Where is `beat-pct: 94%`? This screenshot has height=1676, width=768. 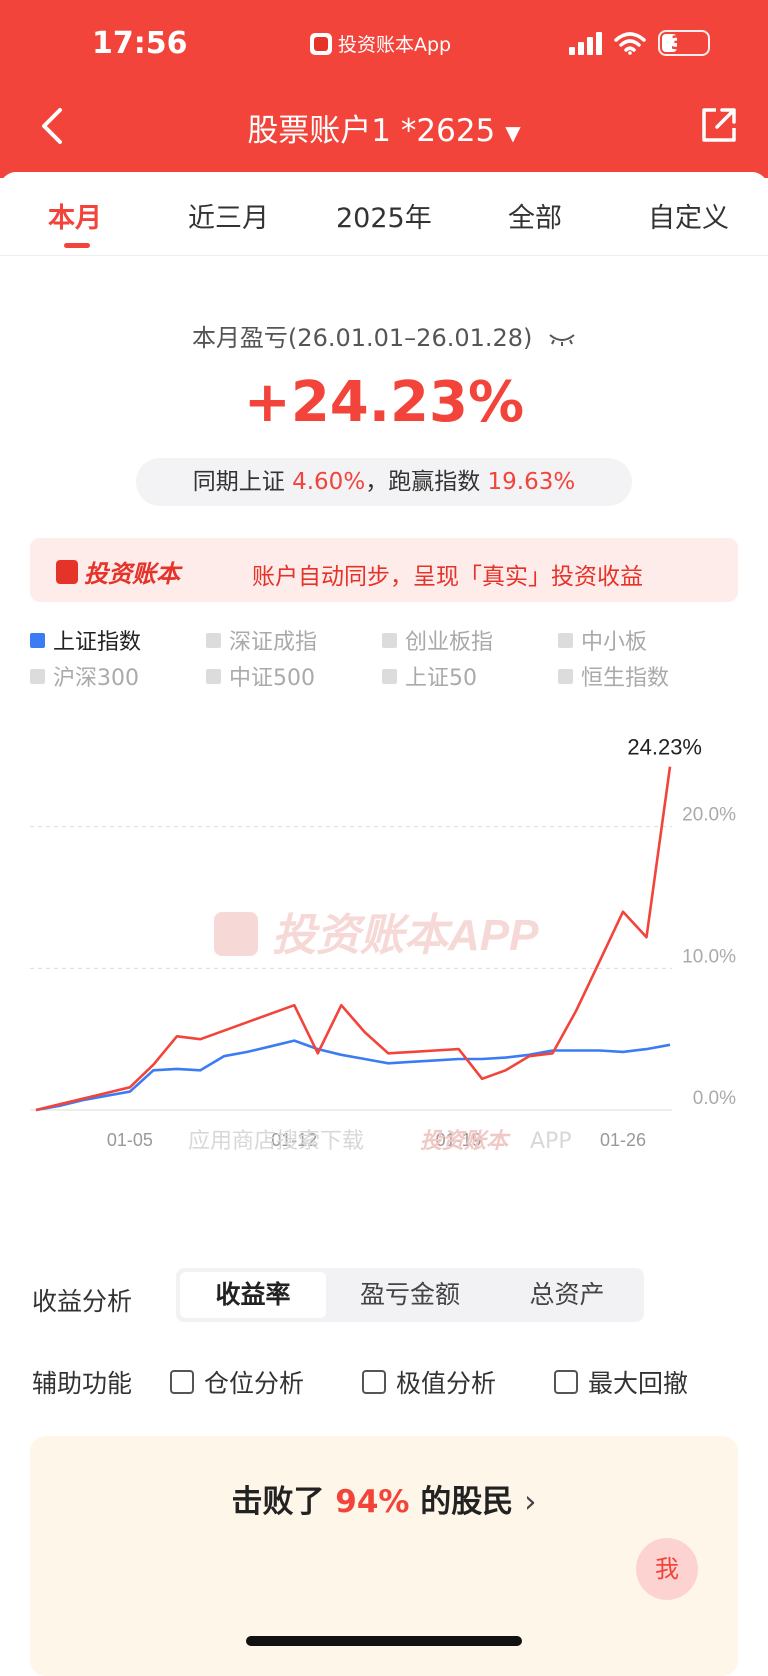
beat-pct: 94% is located at coordinates (372, 1502).